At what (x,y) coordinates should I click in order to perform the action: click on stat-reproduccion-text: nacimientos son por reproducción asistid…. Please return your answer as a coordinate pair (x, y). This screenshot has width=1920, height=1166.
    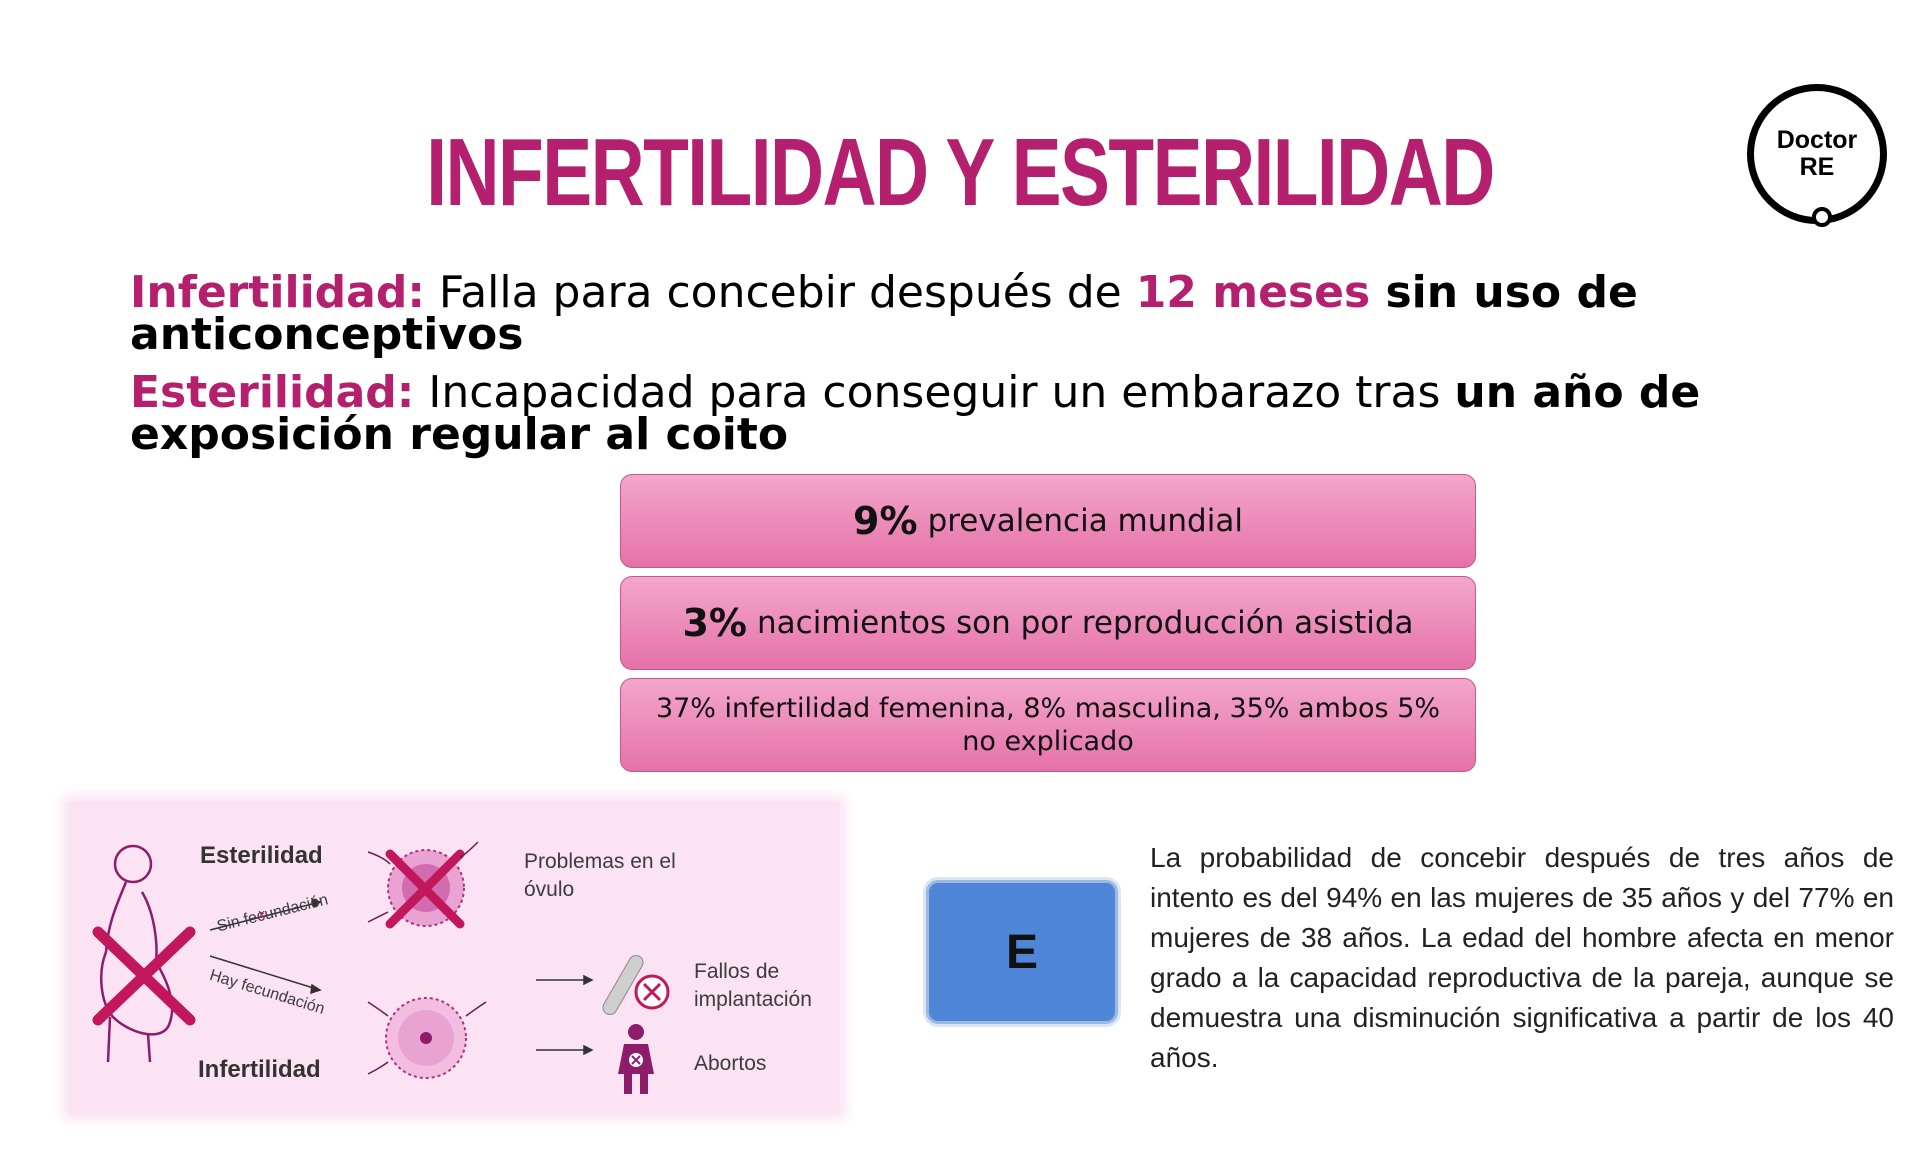
    Looking at the image, I should click on (1085, 623).